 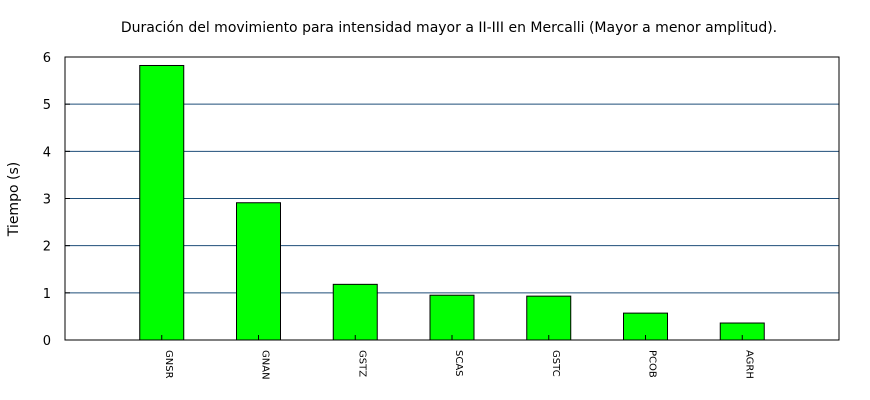 What do you see at coordinates (47, 58) in the screenshot?
I see `y-tick-label: 6` at bounding box center [47, 58].